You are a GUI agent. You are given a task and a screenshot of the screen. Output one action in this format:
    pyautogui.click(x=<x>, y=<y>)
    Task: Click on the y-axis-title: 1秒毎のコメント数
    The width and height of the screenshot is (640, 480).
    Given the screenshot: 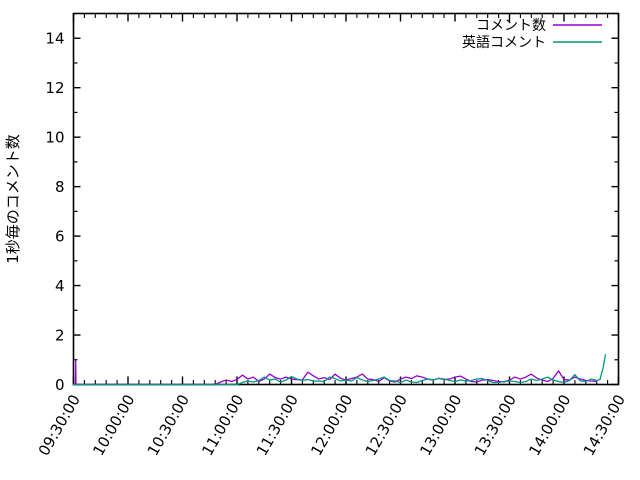 What is the action you would take?
    pyautogui.click(x=13, y=199)
    